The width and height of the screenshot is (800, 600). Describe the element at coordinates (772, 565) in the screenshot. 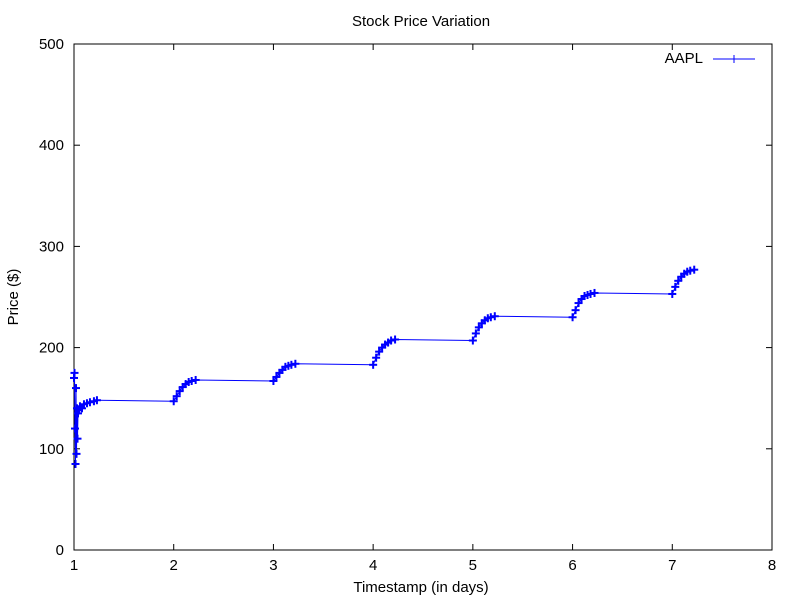

I see `x-tick-label: 8` at that location.